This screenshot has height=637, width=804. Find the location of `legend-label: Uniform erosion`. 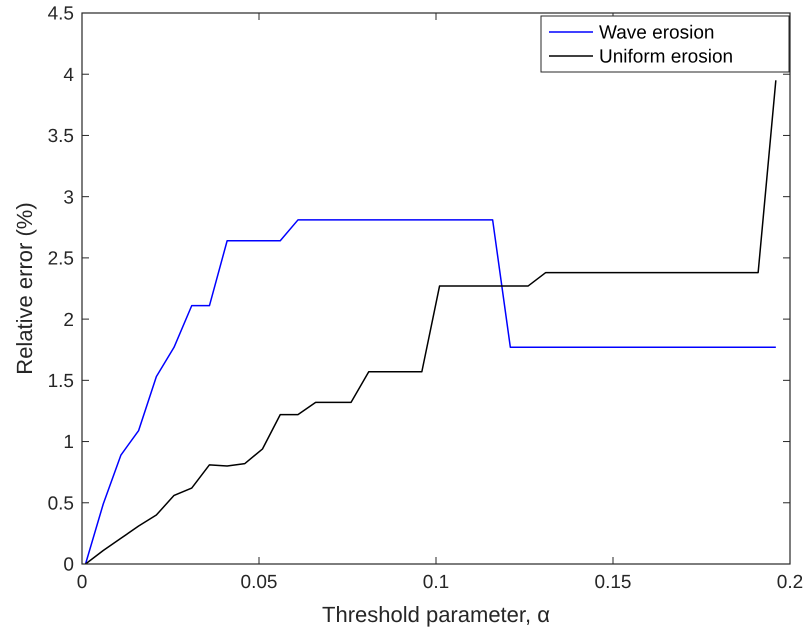

legend-label: Uniform erosion is located at coordinates (666, 57).